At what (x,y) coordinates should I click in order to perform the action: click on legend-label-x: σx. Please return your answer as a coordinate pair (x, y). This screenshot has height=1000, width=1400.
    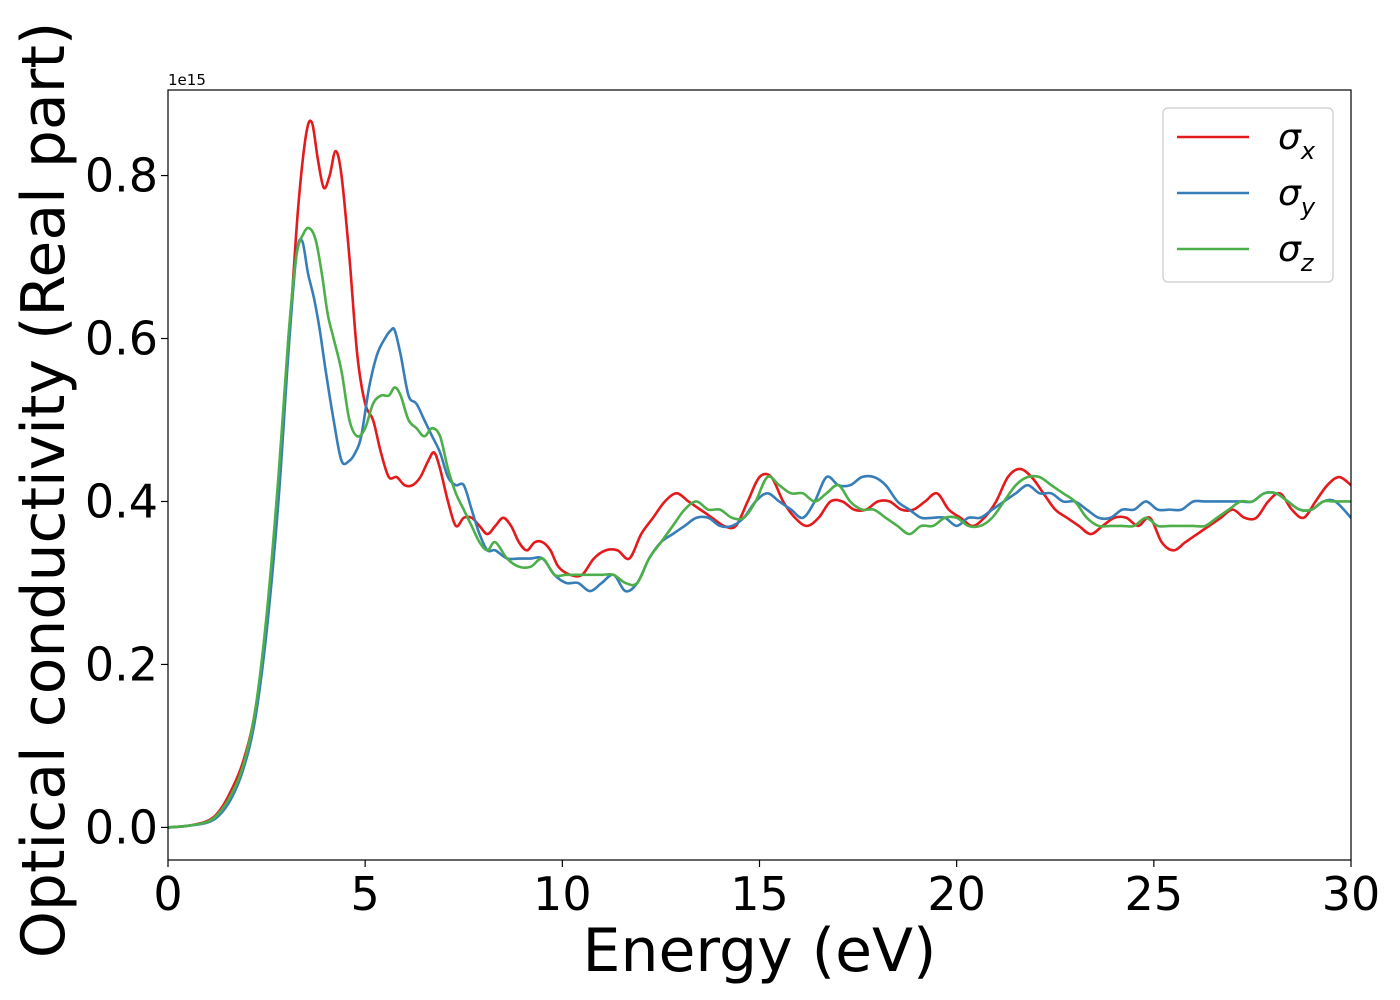
    Looking at the image, I should click on (1297, 141).